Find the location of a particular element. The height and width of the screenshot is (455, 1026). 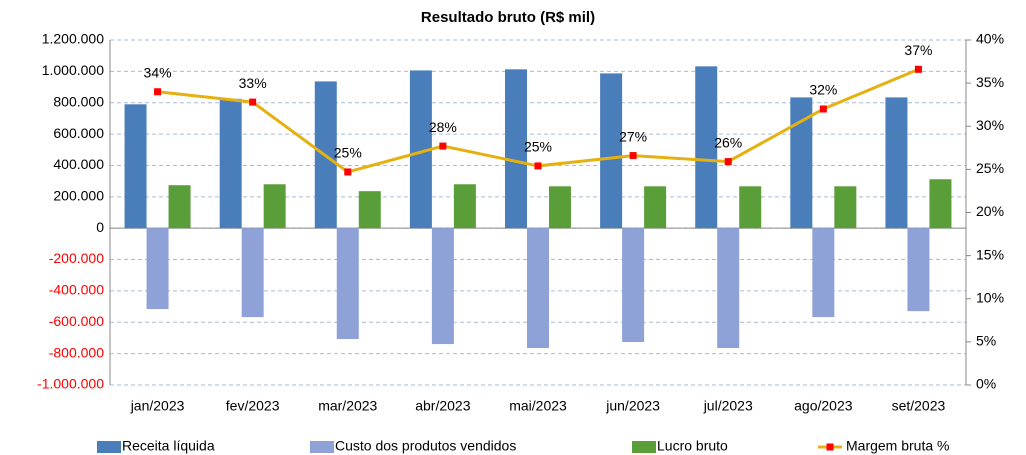

data-label: 27% is located at coordinates (633, 136).